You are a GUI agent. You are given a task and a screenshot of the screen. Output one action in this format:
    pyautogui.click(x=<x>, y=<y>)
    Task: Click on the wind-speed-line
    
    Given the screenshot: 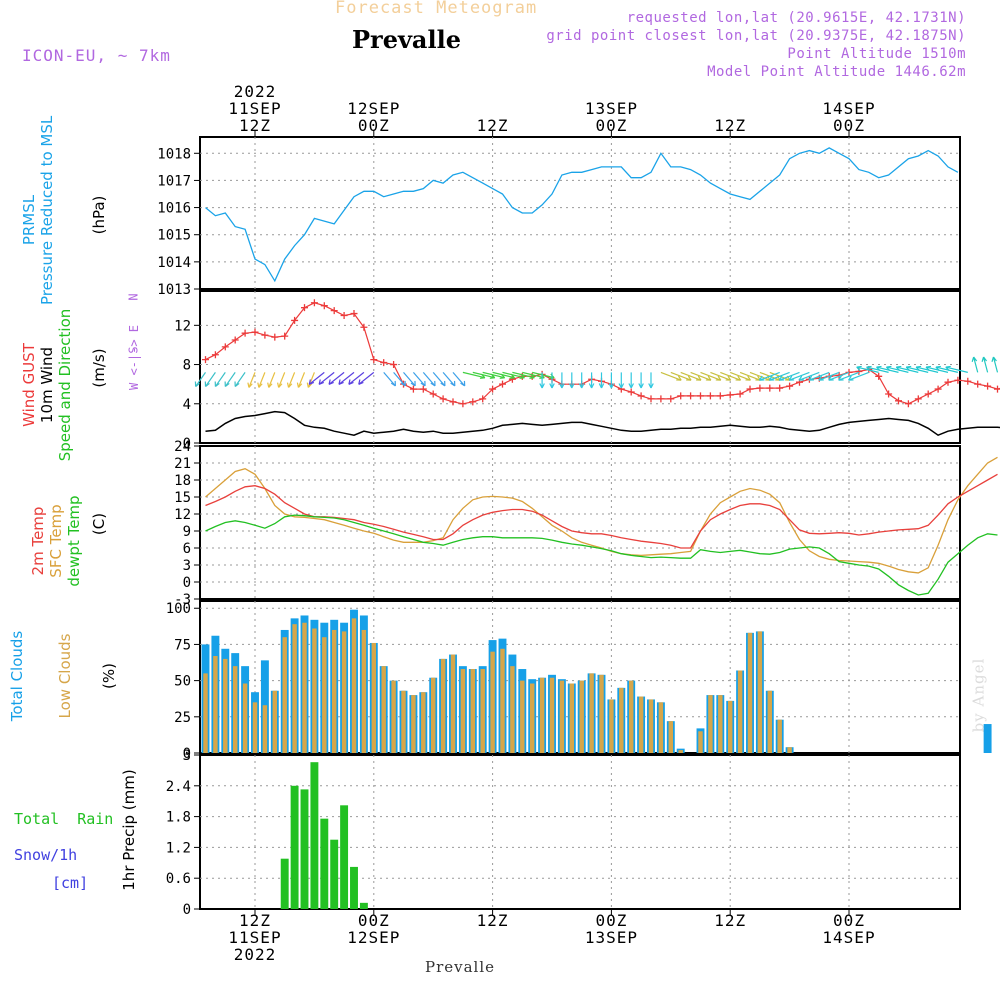 What is the action you would take?
    pyautogui.click(x=602, y=423)
    